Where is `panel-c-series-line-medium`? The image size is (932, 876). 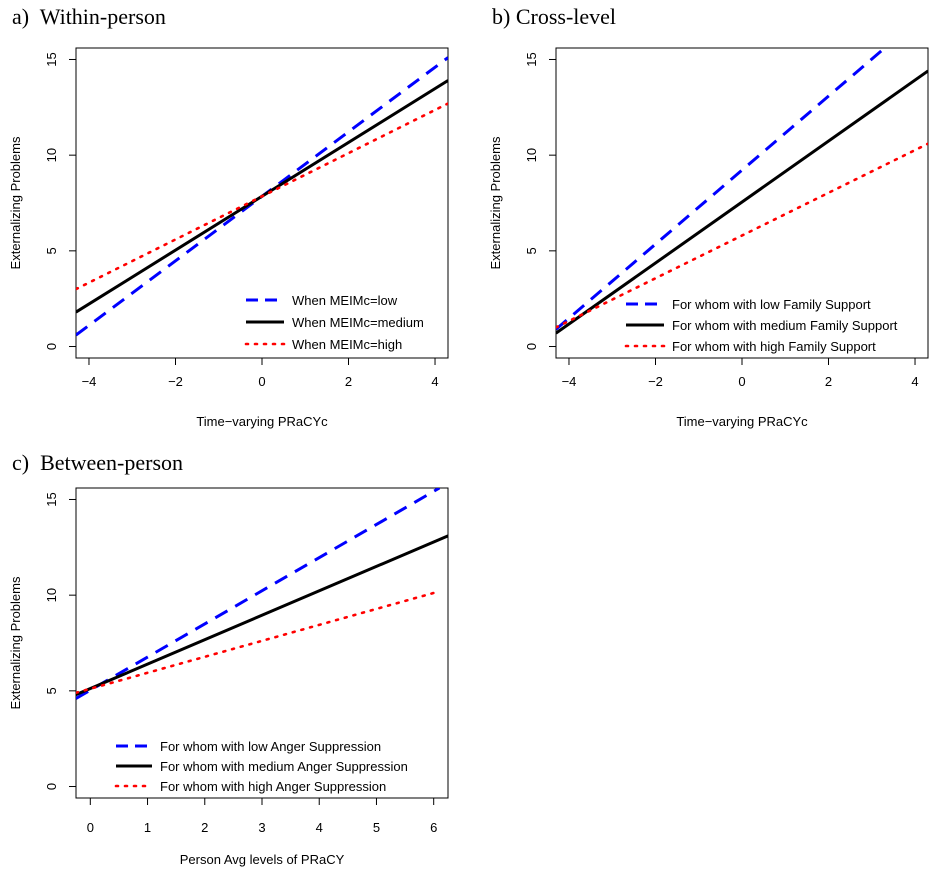 panel-c-series-line-medium is located at coordinates (262, 615).